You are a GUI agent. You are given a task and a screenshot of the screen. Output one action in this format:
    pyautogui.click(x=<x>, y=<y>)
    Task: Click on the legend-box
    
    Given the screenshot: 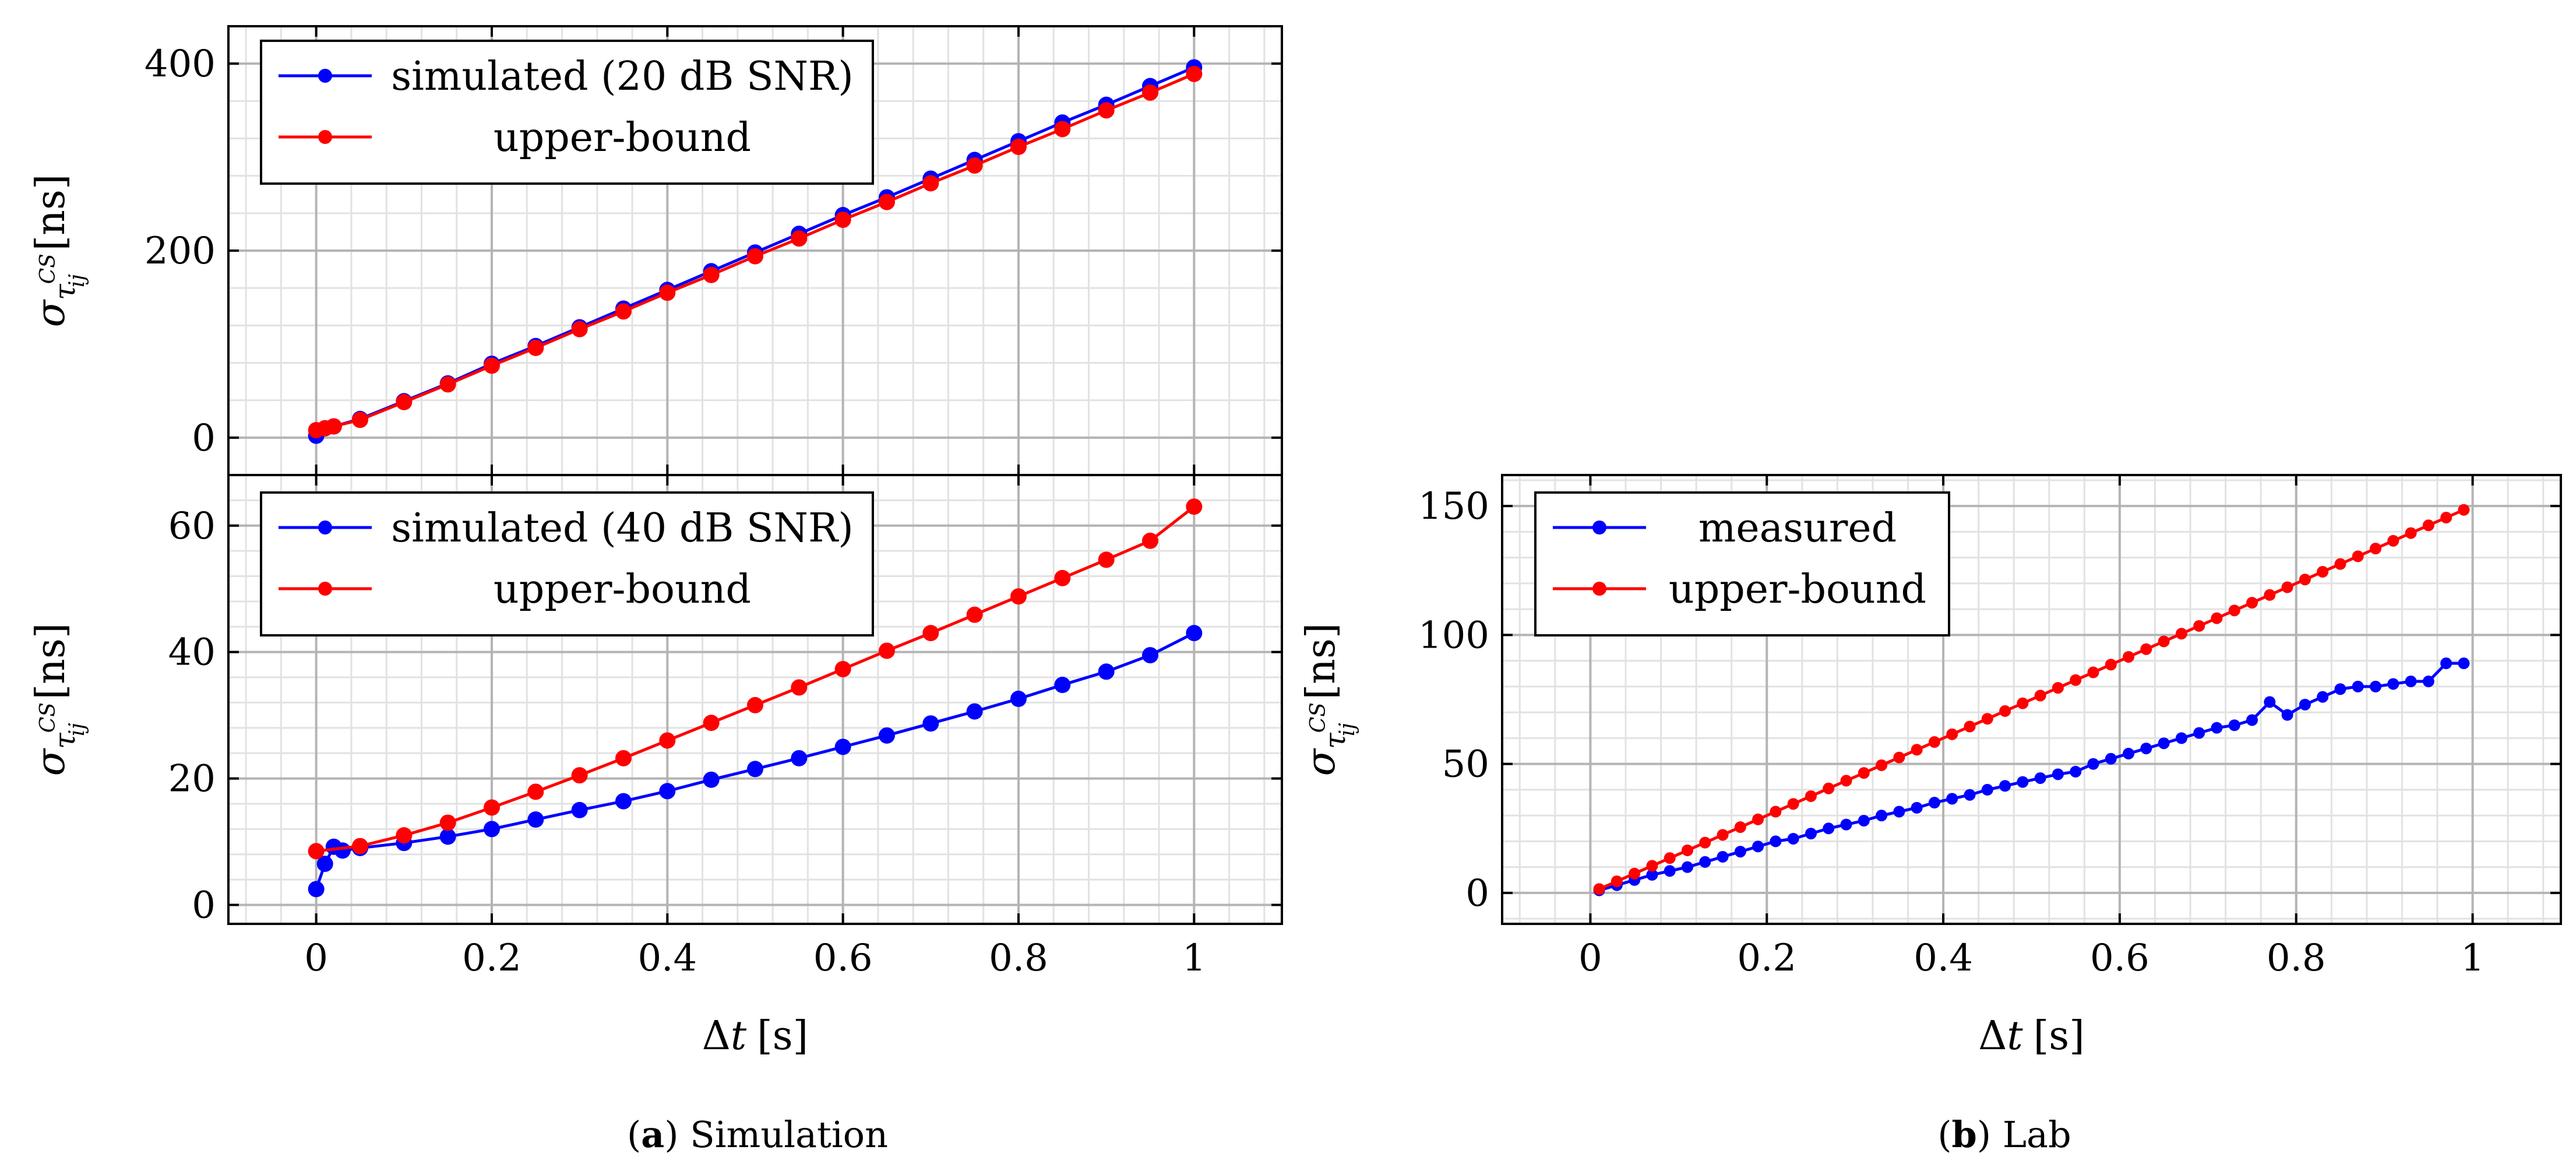 What is the action you would take?
    pyautogui.click(x=567, y=564)
    